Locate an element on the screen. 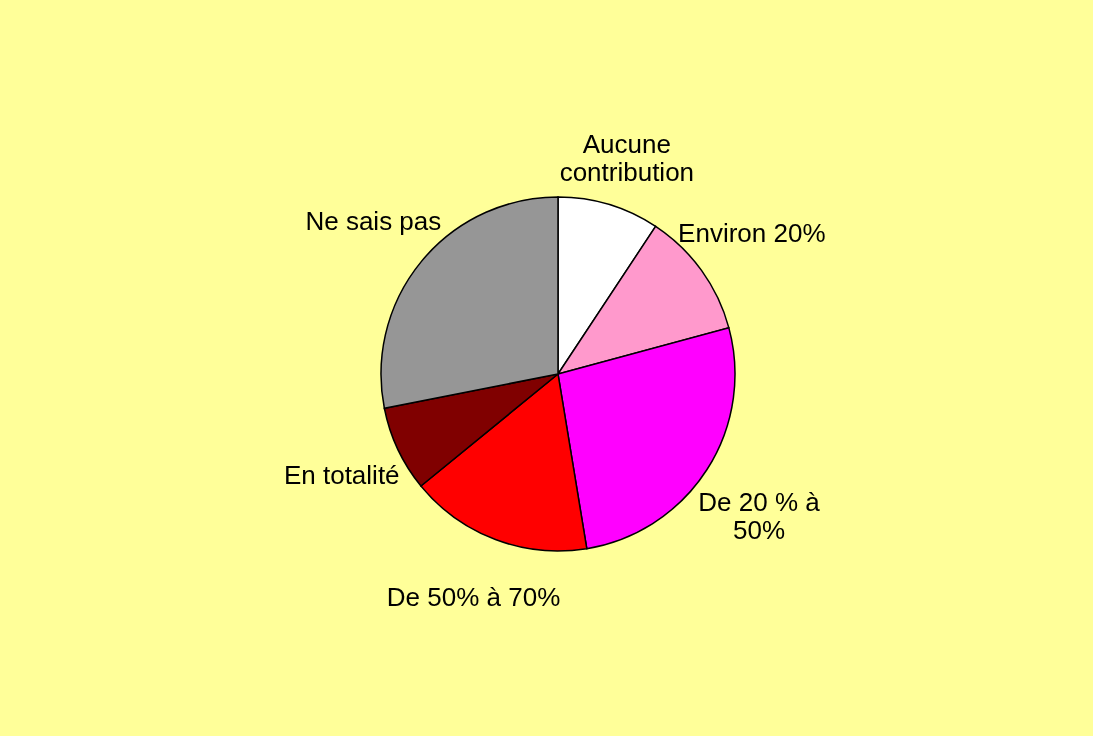 This screenshot has height=736, width=1093. slice-label: Ne sais pas is located at coordinates (373, 221).